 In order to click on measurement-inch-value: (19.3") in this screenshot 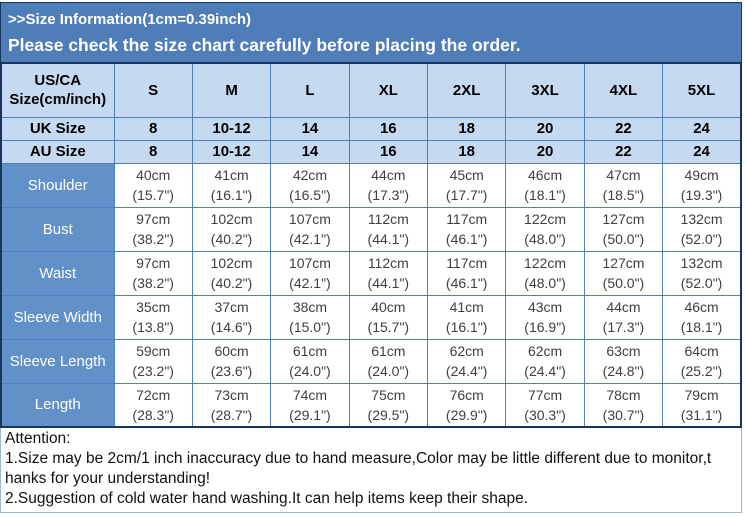, I will do `click(701, 195)`.